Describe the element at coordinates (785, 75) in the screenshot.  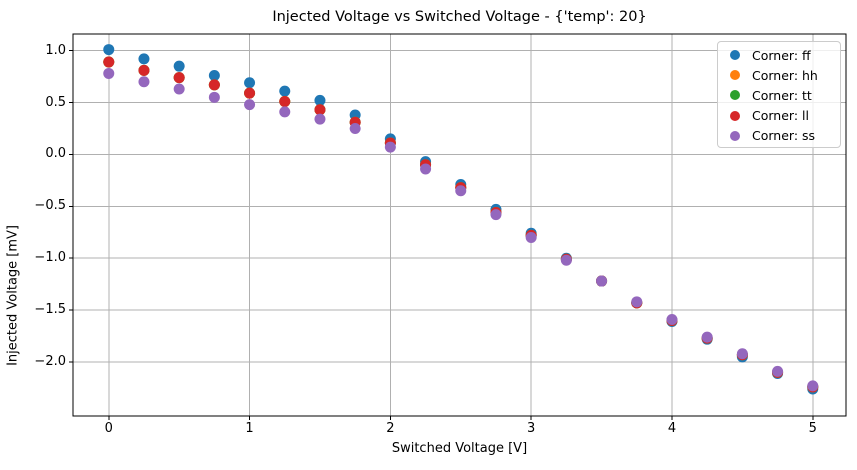
I see `legend-label: Corner: hh` at that location.